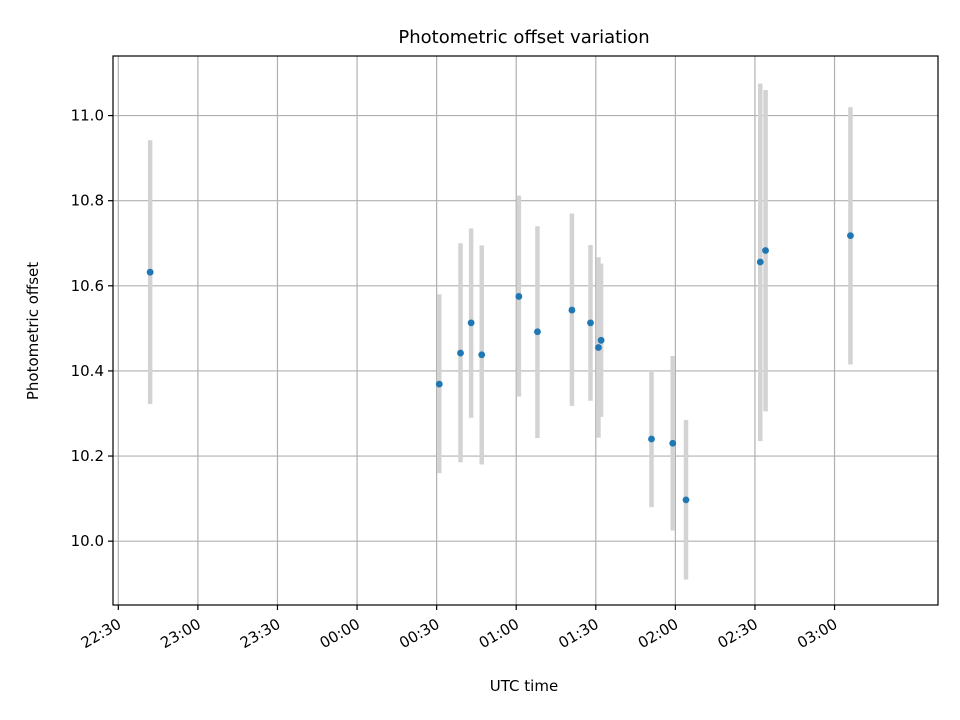  Describe the element at coordinates (523, 37) in the screenshot. I see `chart-title: Photometric offset variation` at that location.